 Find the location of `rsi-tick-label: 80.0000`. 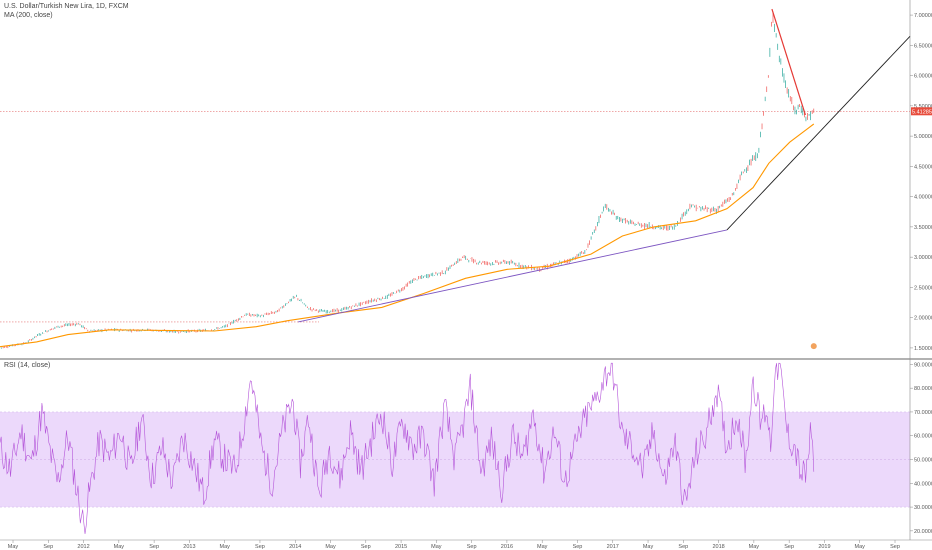

rsi-tick-label: 80.0000 is located at coordinates (923, 389).